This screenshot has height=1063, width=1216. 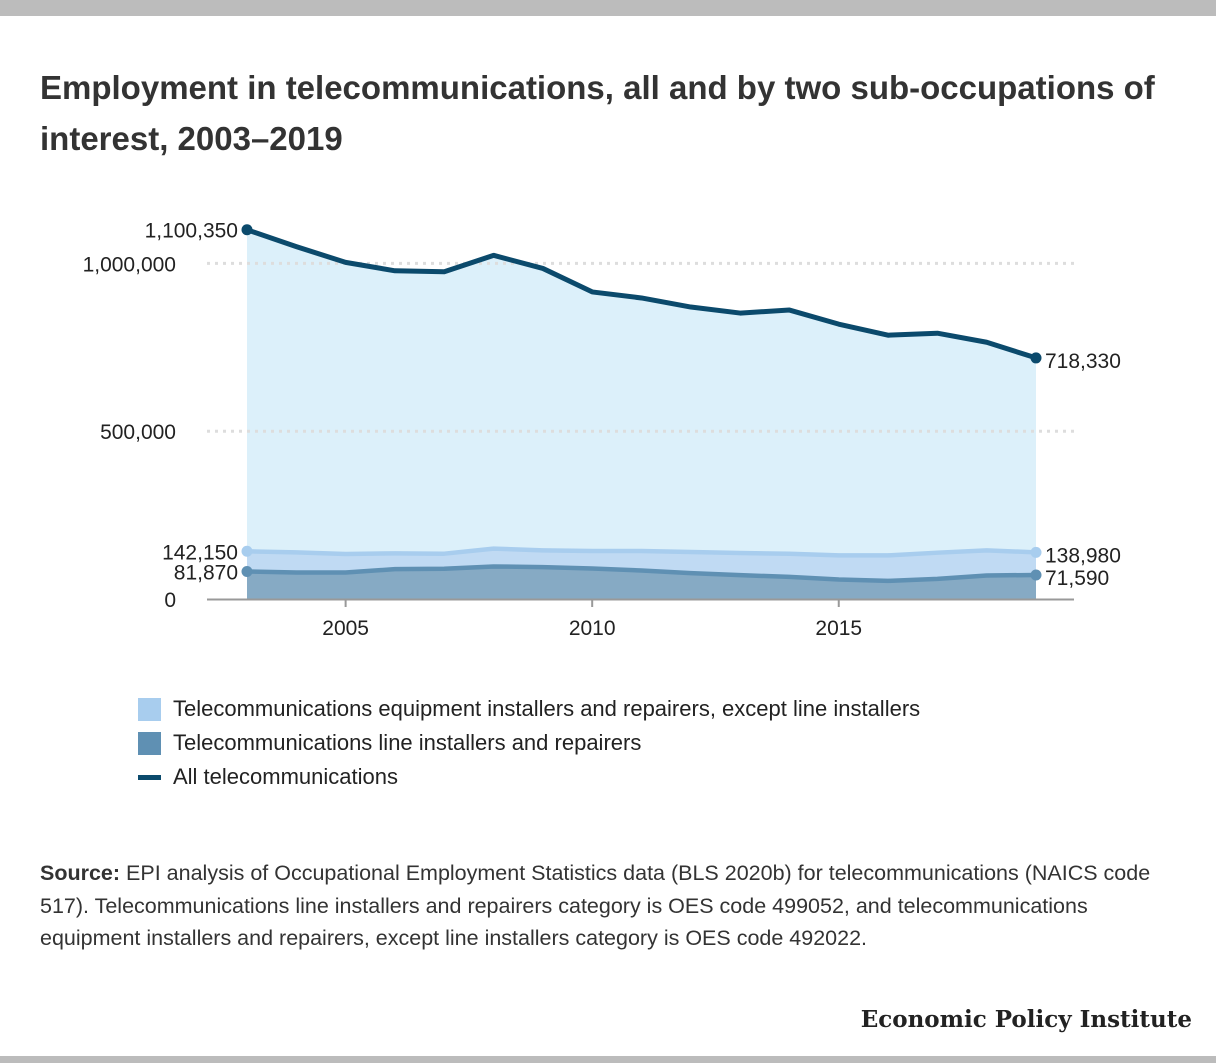 I want to click on legend-swatch-all-telecommunications, so click(x=149, y=777).